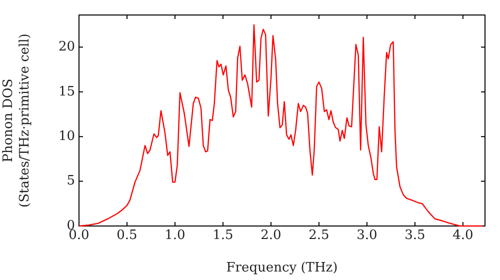 The height and width of the screenshot is (280, 500). Describe the element at coordinates (463, 236) in the screenshot. I see `x-tick-label: 4.0` at that location.